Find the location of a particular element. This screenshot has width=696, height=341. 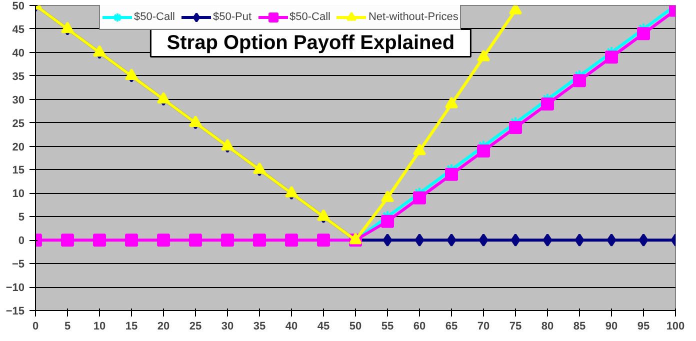

x-tick-label: 20 is located at coordinates (163, 326).